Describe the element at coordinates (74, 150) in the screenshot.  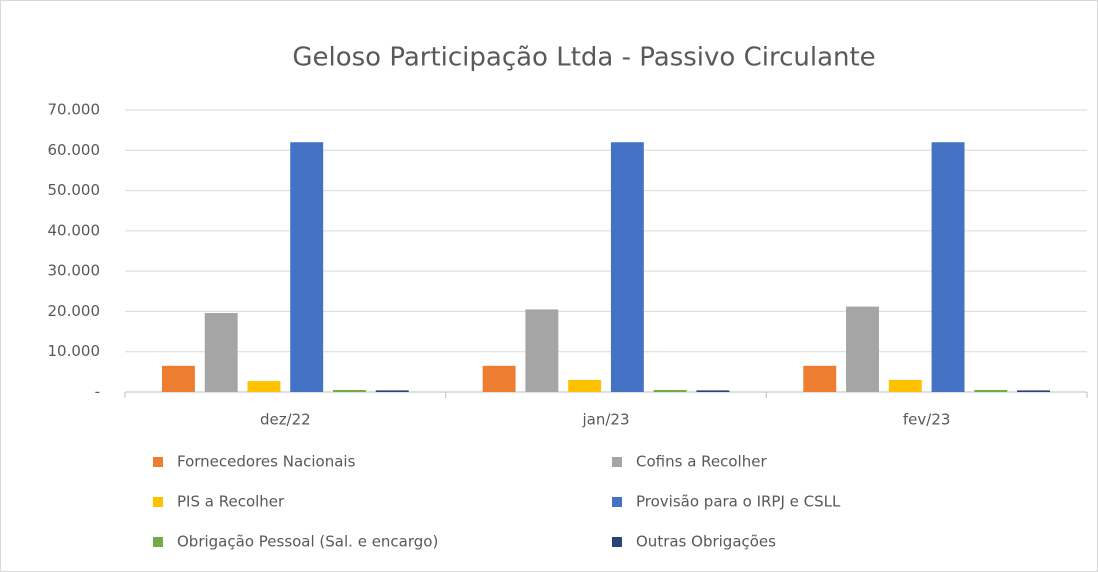
I see `y-tick-label: 60.000` at that location.